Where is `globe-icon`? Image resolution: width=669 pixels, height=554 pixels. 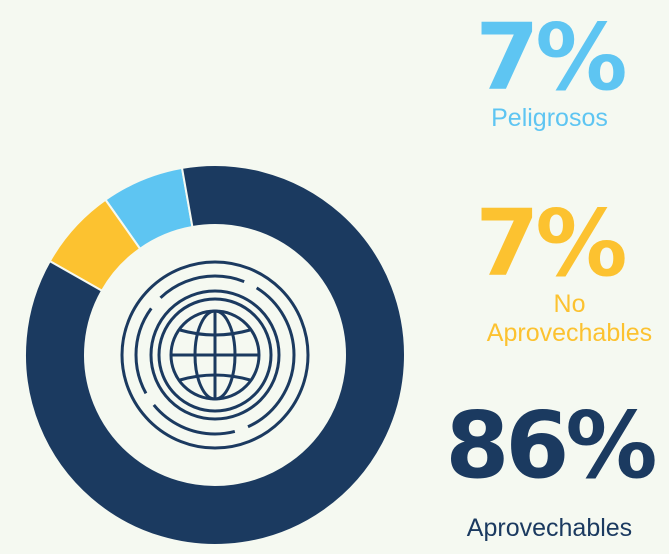
globe-icon is located at coordinates (215, 355).